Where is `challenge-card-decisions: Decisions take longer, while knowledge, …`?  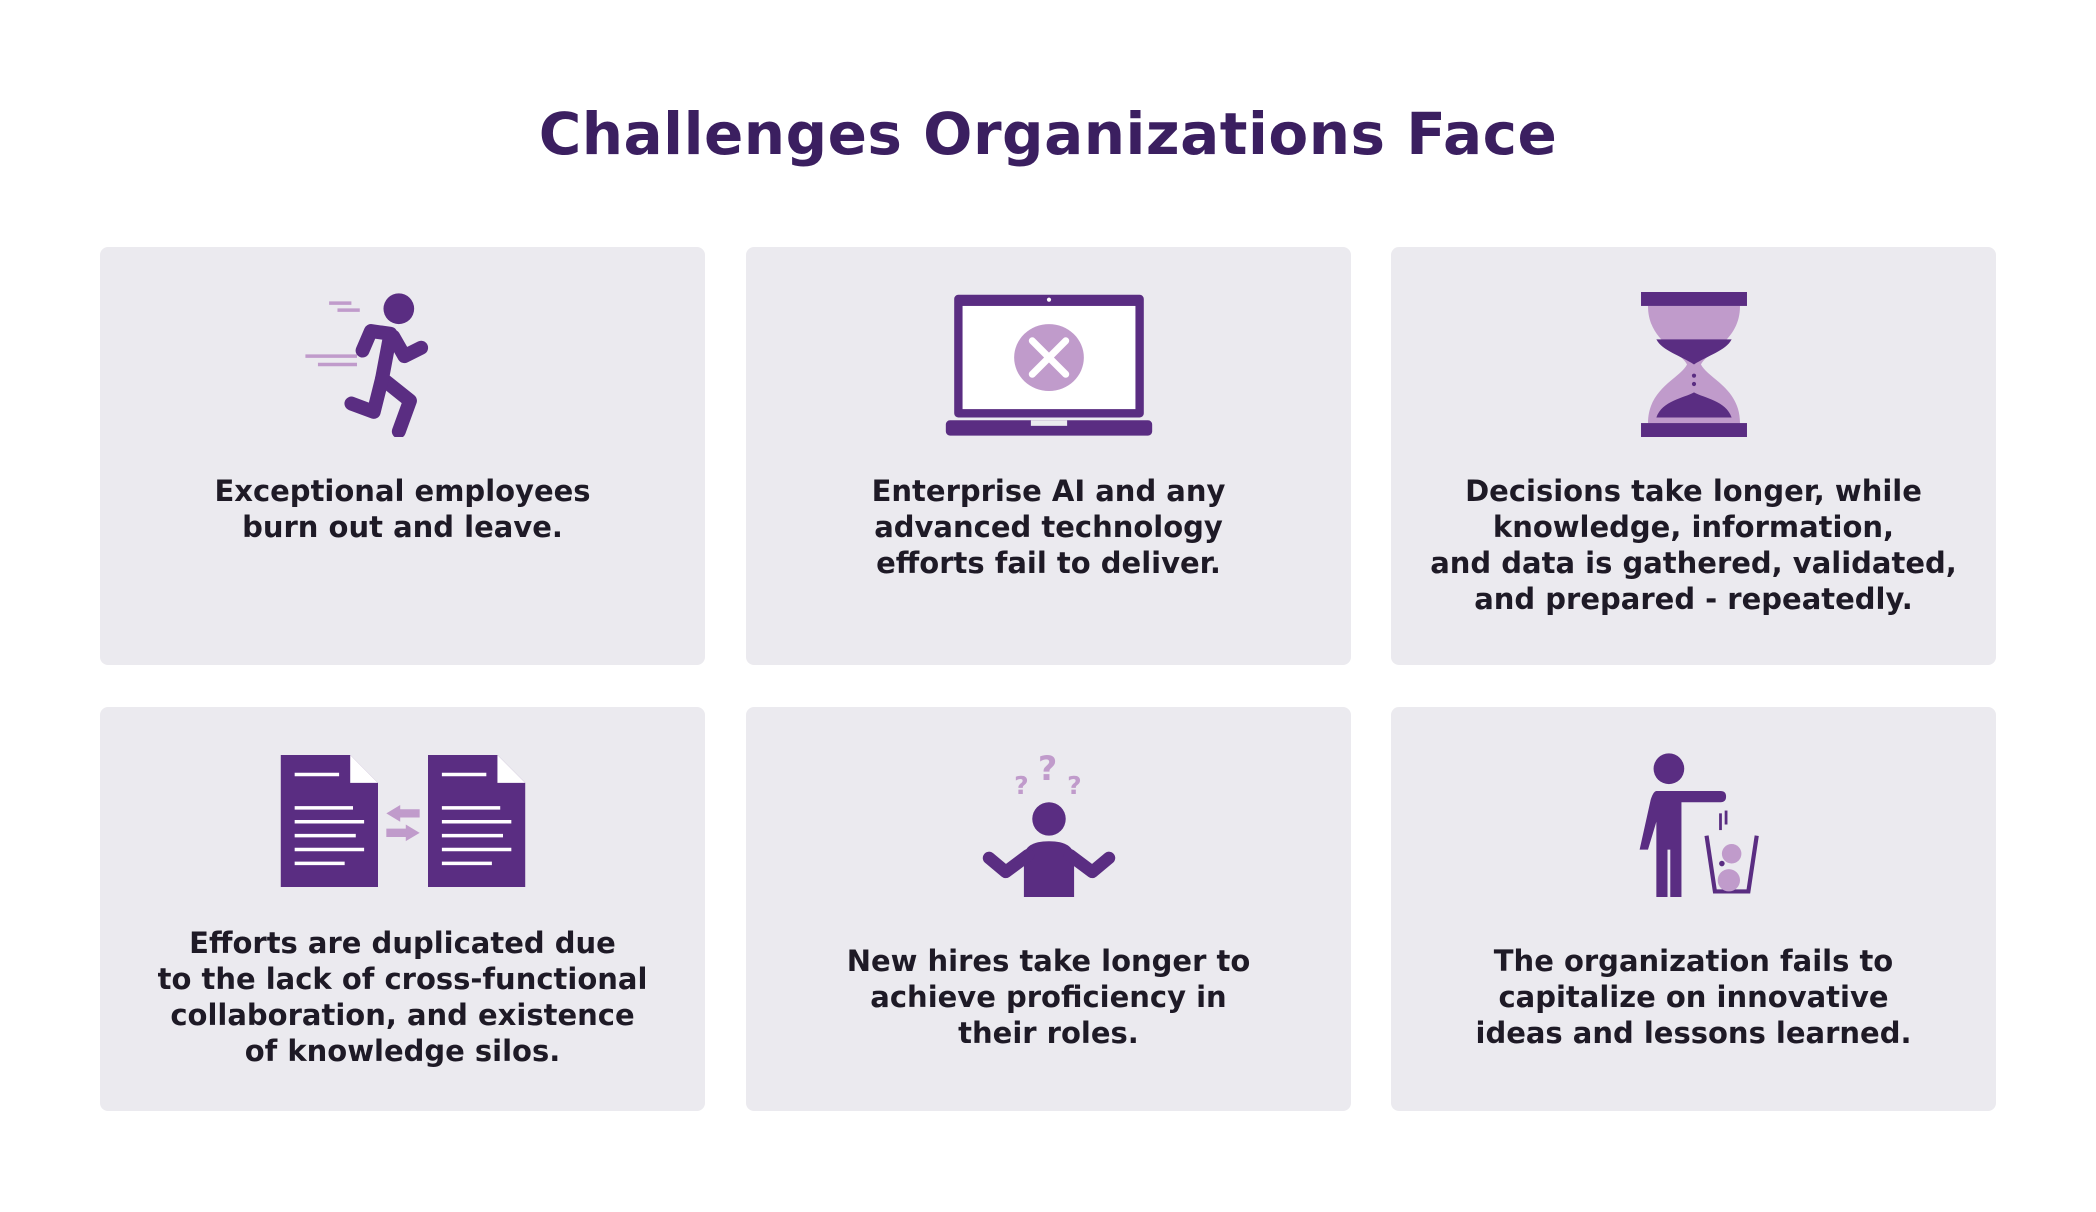 challenge-card-decisions: Decisions take longer, while knowledge, … is located at coordinates (1693, 456).